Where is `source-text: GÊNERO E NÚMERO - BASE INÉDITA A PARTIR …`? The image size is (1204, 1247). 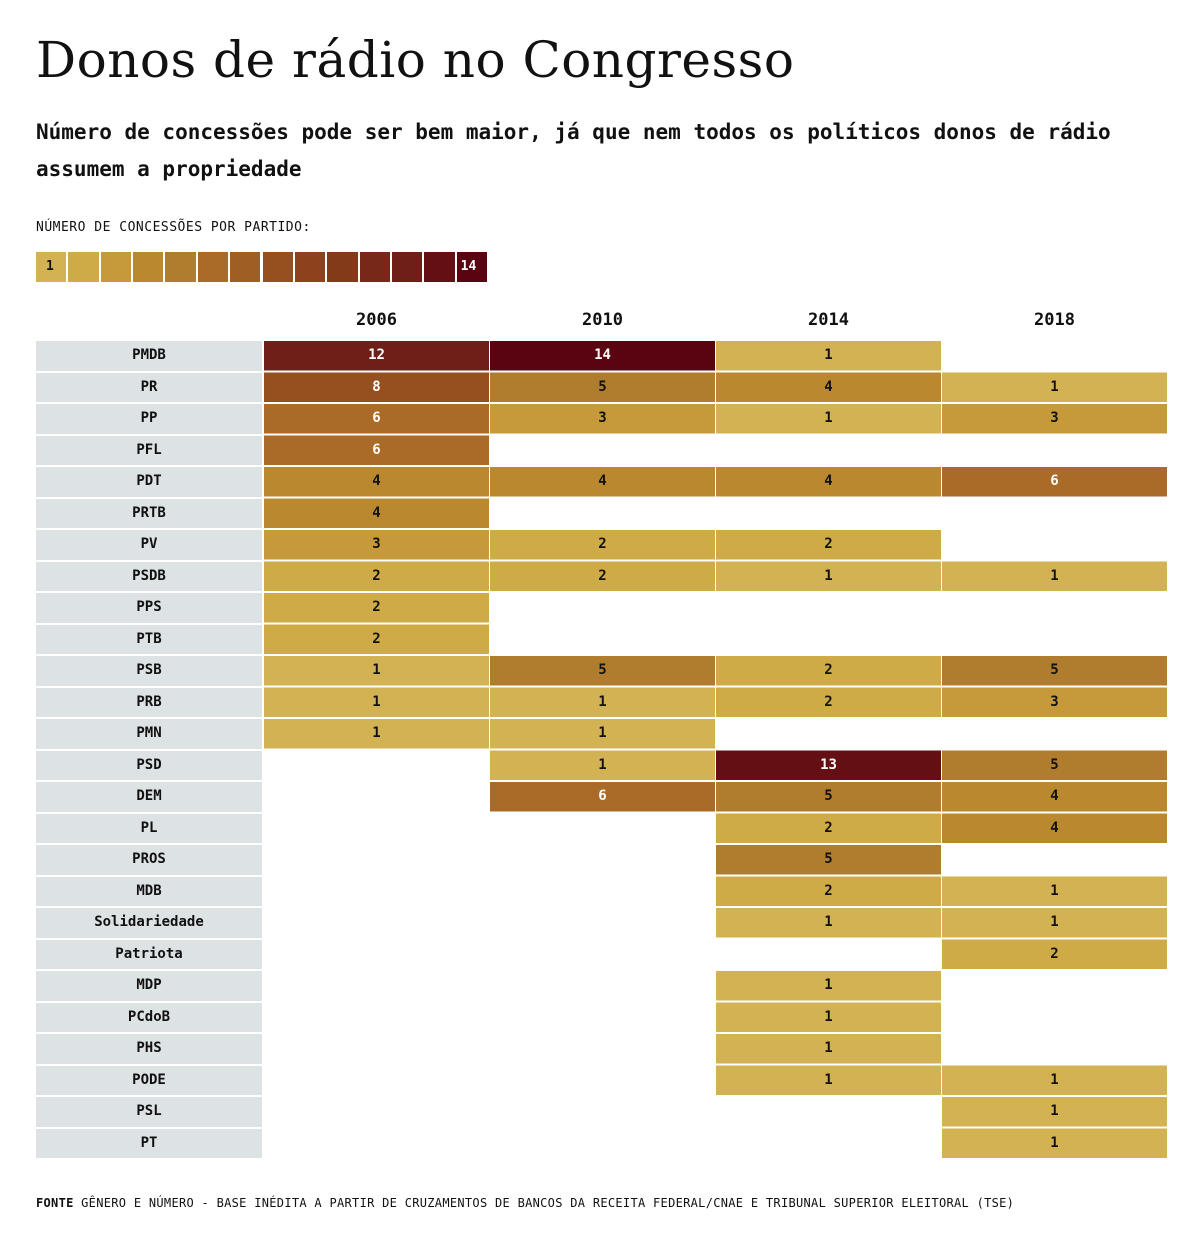
source-text: GÊNERO E NÚMERO - BASE INÉDITA A PARTIR … is located at coordinates (548, 1203).